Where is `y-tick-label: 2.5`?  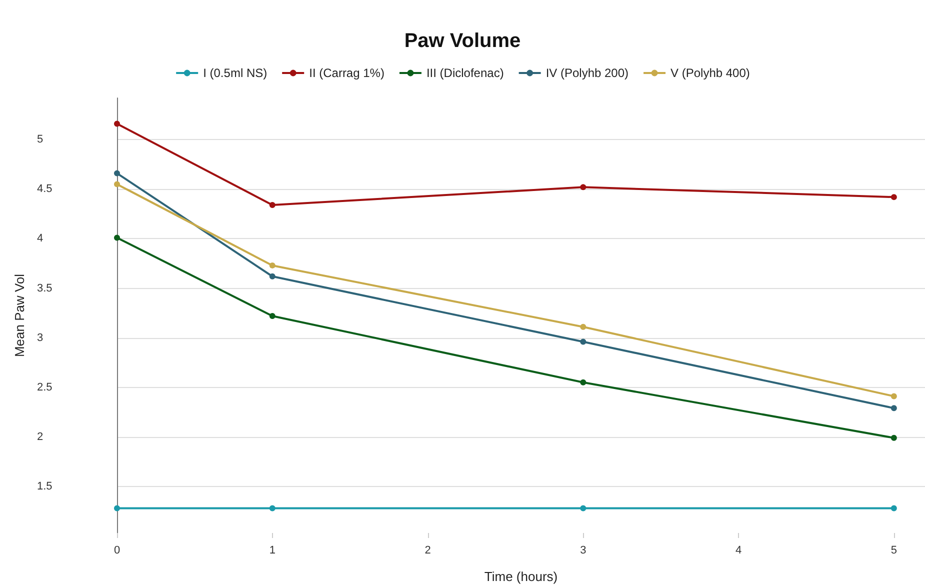 y-tick-label: 2.5 is located at coordinates (44, 387).